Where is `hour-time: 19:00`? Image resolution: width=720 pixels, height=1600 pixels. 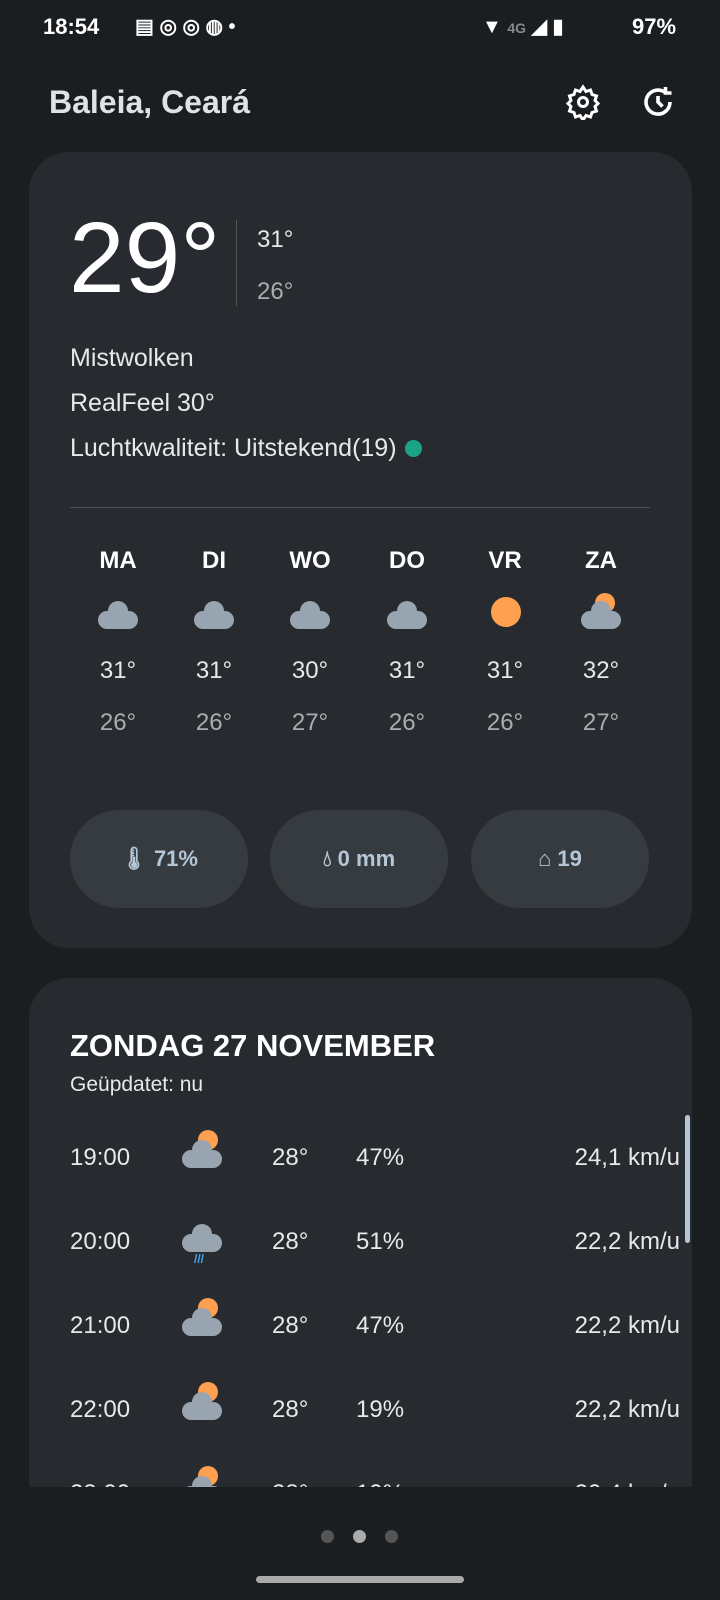
hour-time: 19:00 is located at coordinates (100, 1157).